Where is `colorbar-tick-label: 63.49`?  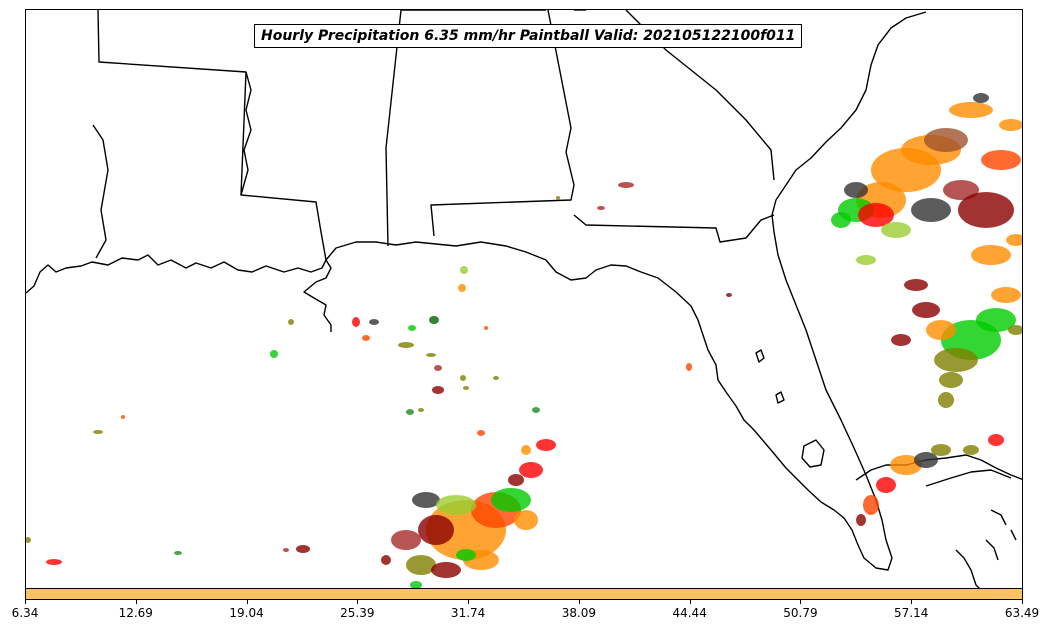
colorbar-tick-label: 63.49 is located at coordinates (1022, 613).